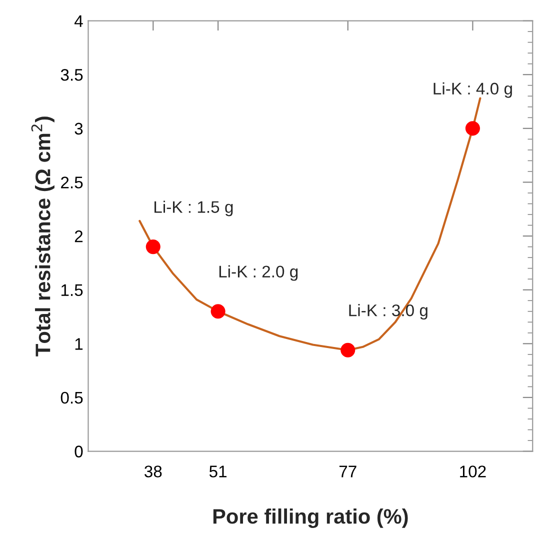 Image resolution: width=538 pixels, height=547 pixels. What do you see at coordinates (79, 344) in the screenshot?
I see `y-tick-label: 1` at bounding box center [79, 344].